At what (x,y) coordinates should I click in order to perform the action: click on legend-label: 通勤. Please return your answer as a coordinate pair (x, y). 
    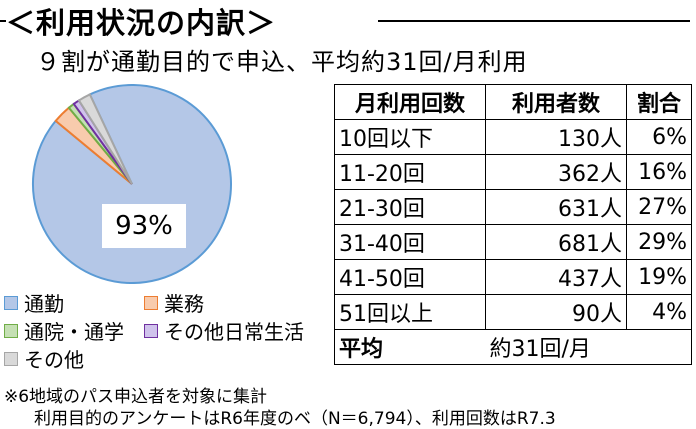
    Looking at the image, I should click on (44, 304).